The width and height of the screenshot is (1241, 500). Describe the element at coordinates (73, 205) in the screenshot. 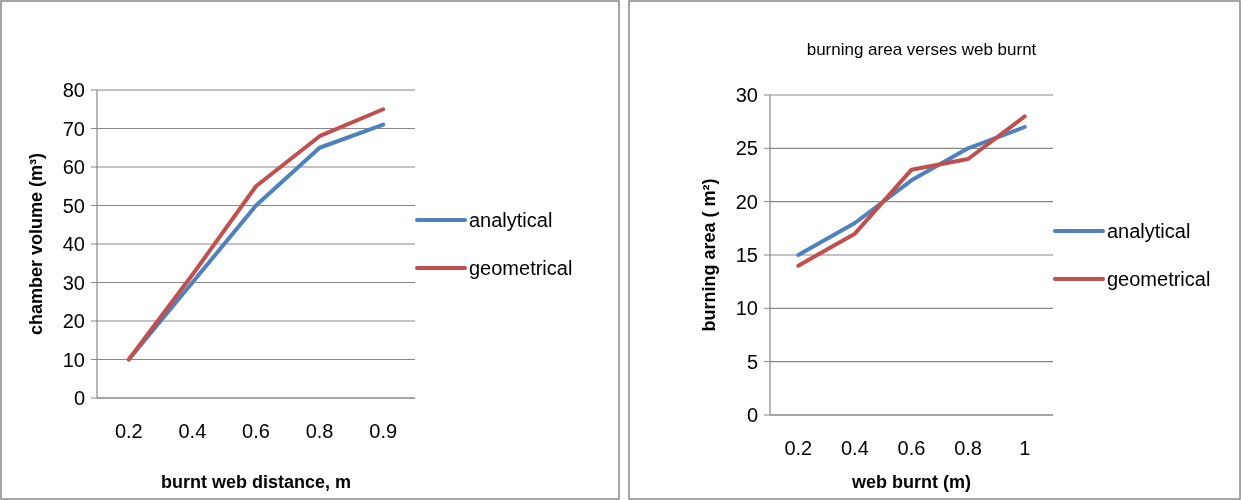

I see `y-tick-label: 50` at that location.